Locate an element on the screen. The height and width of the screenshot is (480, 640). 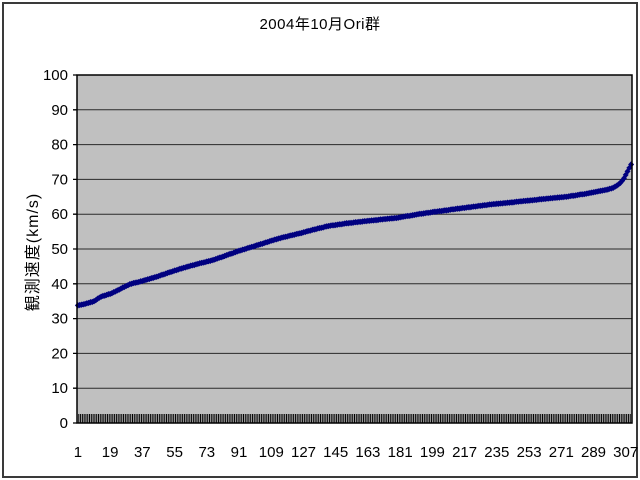
svg-text: 55 is located at coordinates (174, 452).